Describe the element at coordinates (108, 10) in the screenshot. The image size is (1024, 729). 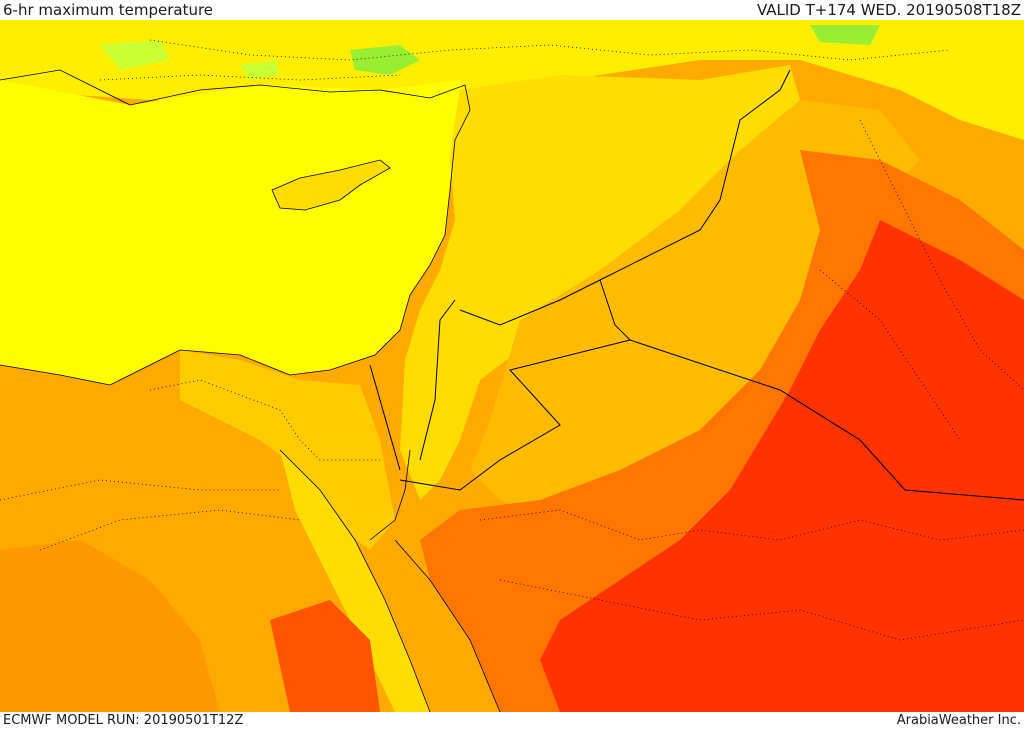
I see `map-title: 6-hr maximum temperature` at that location.